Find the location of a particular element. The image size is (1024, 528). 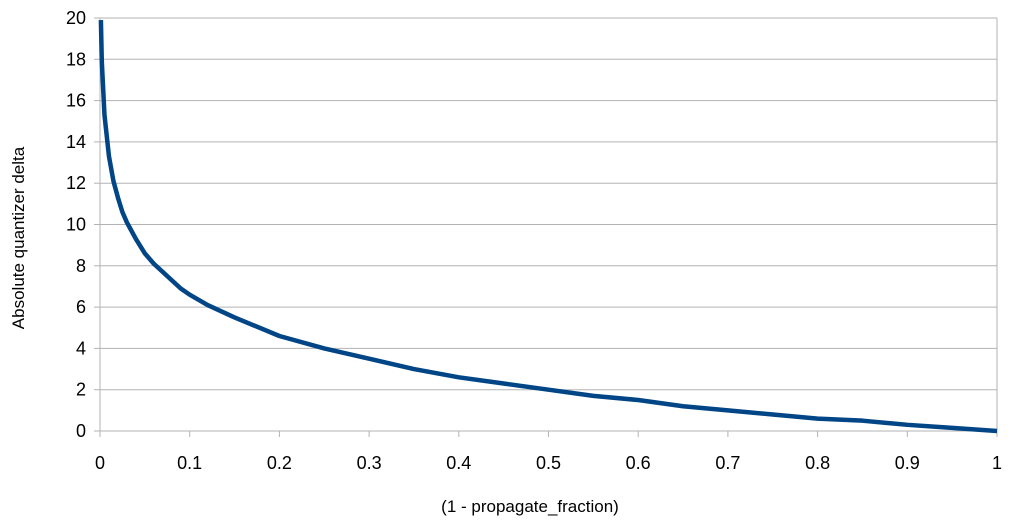

x-tick-label: 0.9 is located at coordinates (907, 463).